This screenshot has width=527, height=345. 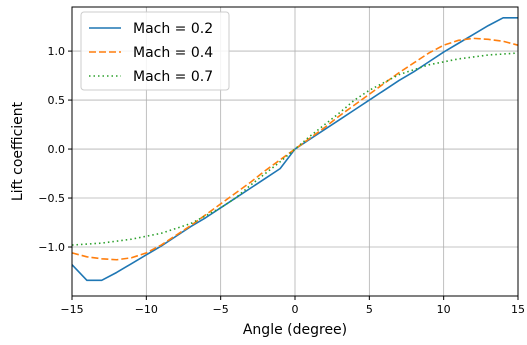 What do you see at coordinates (71, 309) in the screenshot?
I see `x-tick-label: −15` at bounding box center [71, 309].